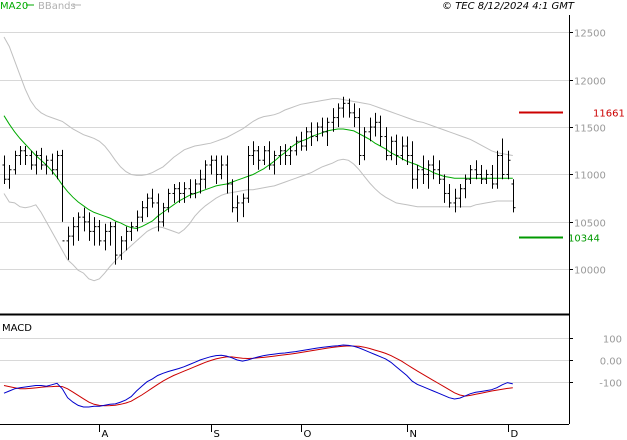  I want to click on price-levels: 11661 10344, so click(572, 177).